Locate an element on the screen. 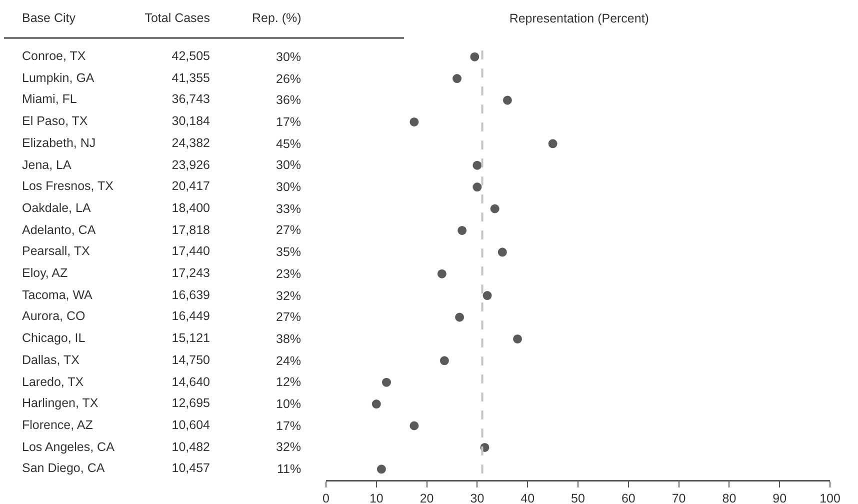 The height and width of the screenshot is (504, 858). category-label: San Diego, CA is located at coordinates (63, 469).